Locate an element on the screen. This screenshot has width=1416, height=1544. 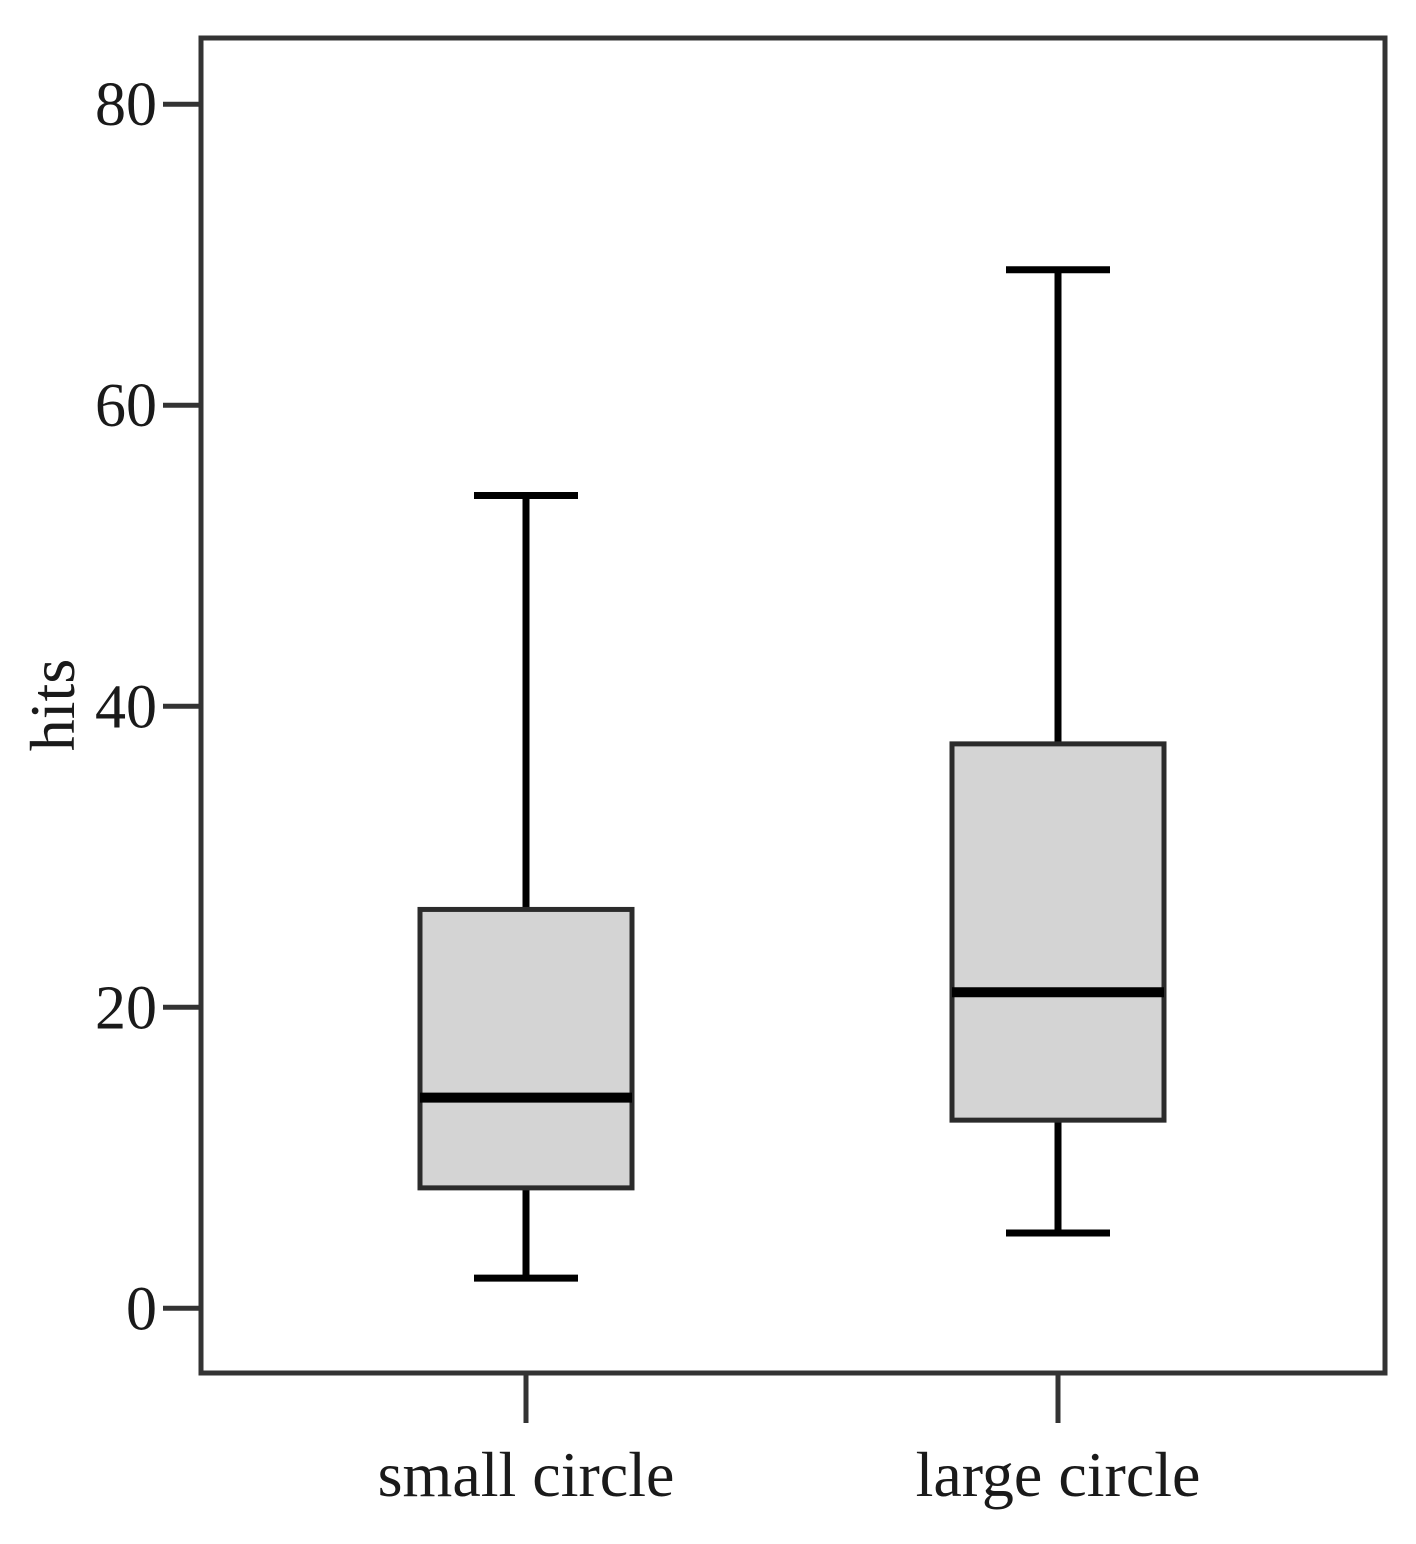
y-axis: 0 20 40 60 80 is located at coordinates (148, 707).